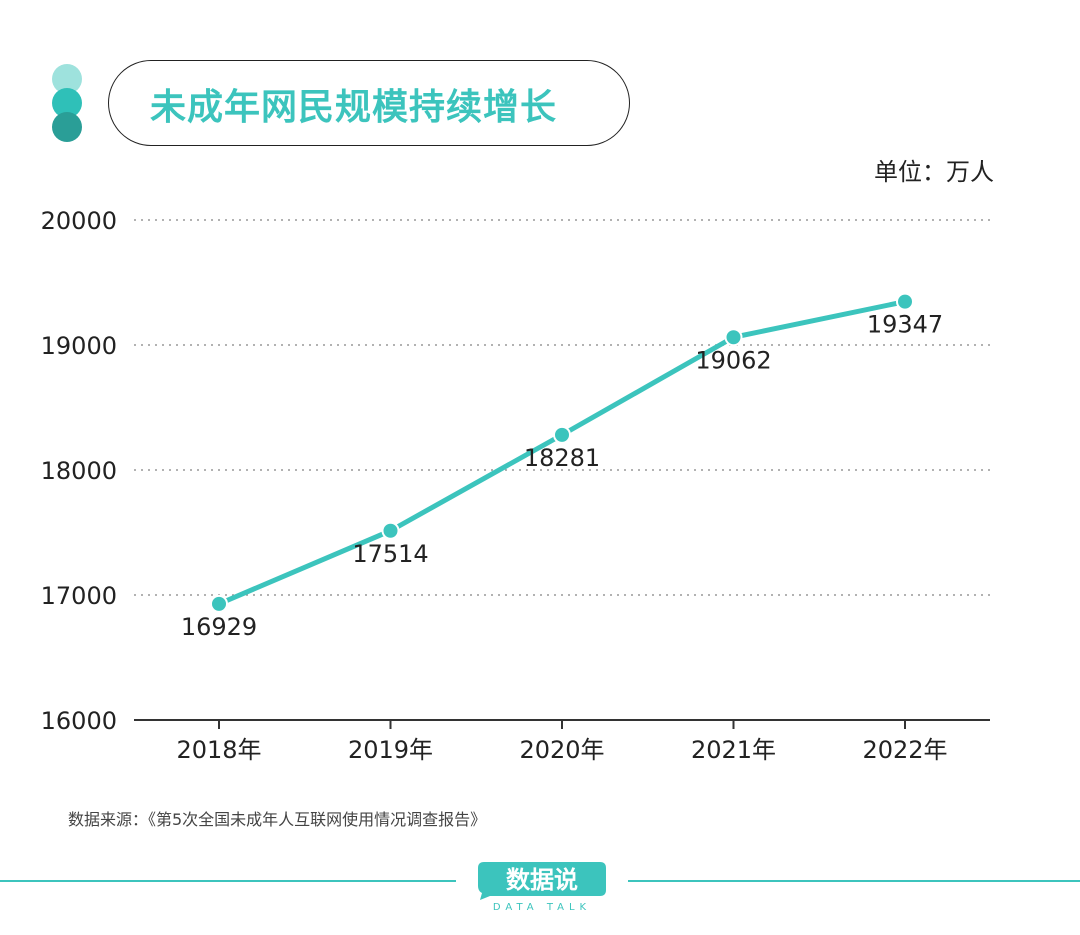 The width and height of the screenshot is (1080, 935). Describe the element at coordinates (79, 346) in the screenshot. I see `y-tick-label: 19000` at that location.